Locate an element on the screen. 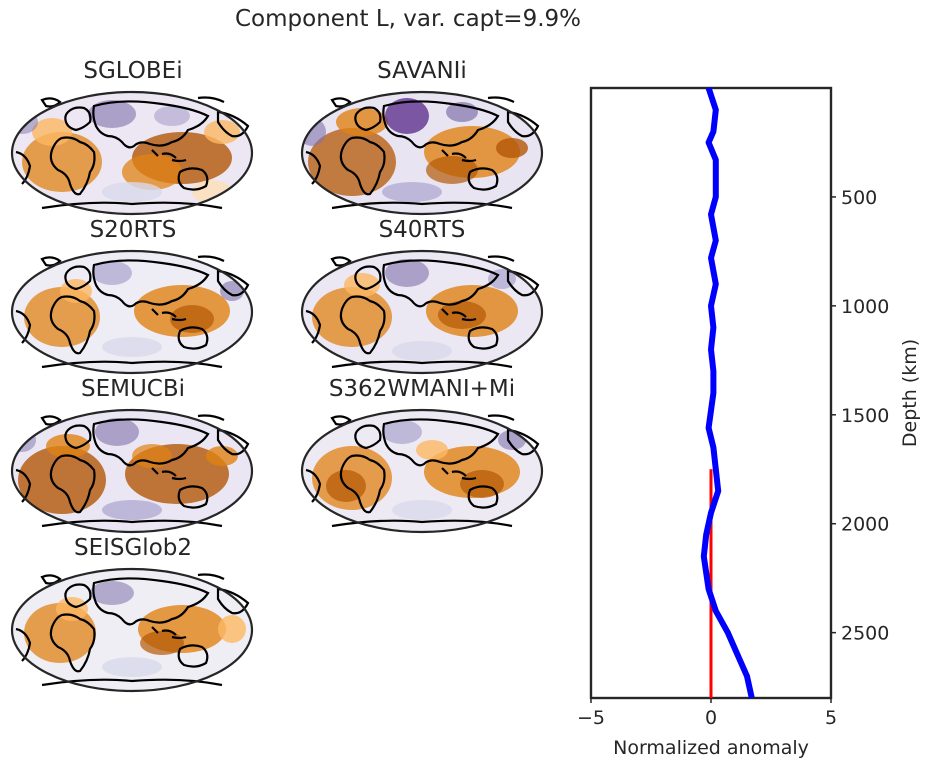 This screenshot has width=926, height=763. y-axis-label: Depth (km) is located at coordinates (910, 393).